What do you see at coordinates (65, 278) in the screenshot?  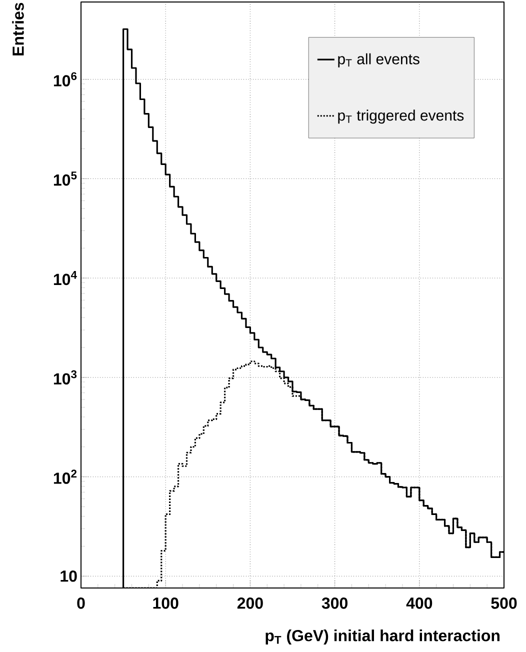 I see `y-tick-label: 10$^{4}$` at bounding box center [65, 278].